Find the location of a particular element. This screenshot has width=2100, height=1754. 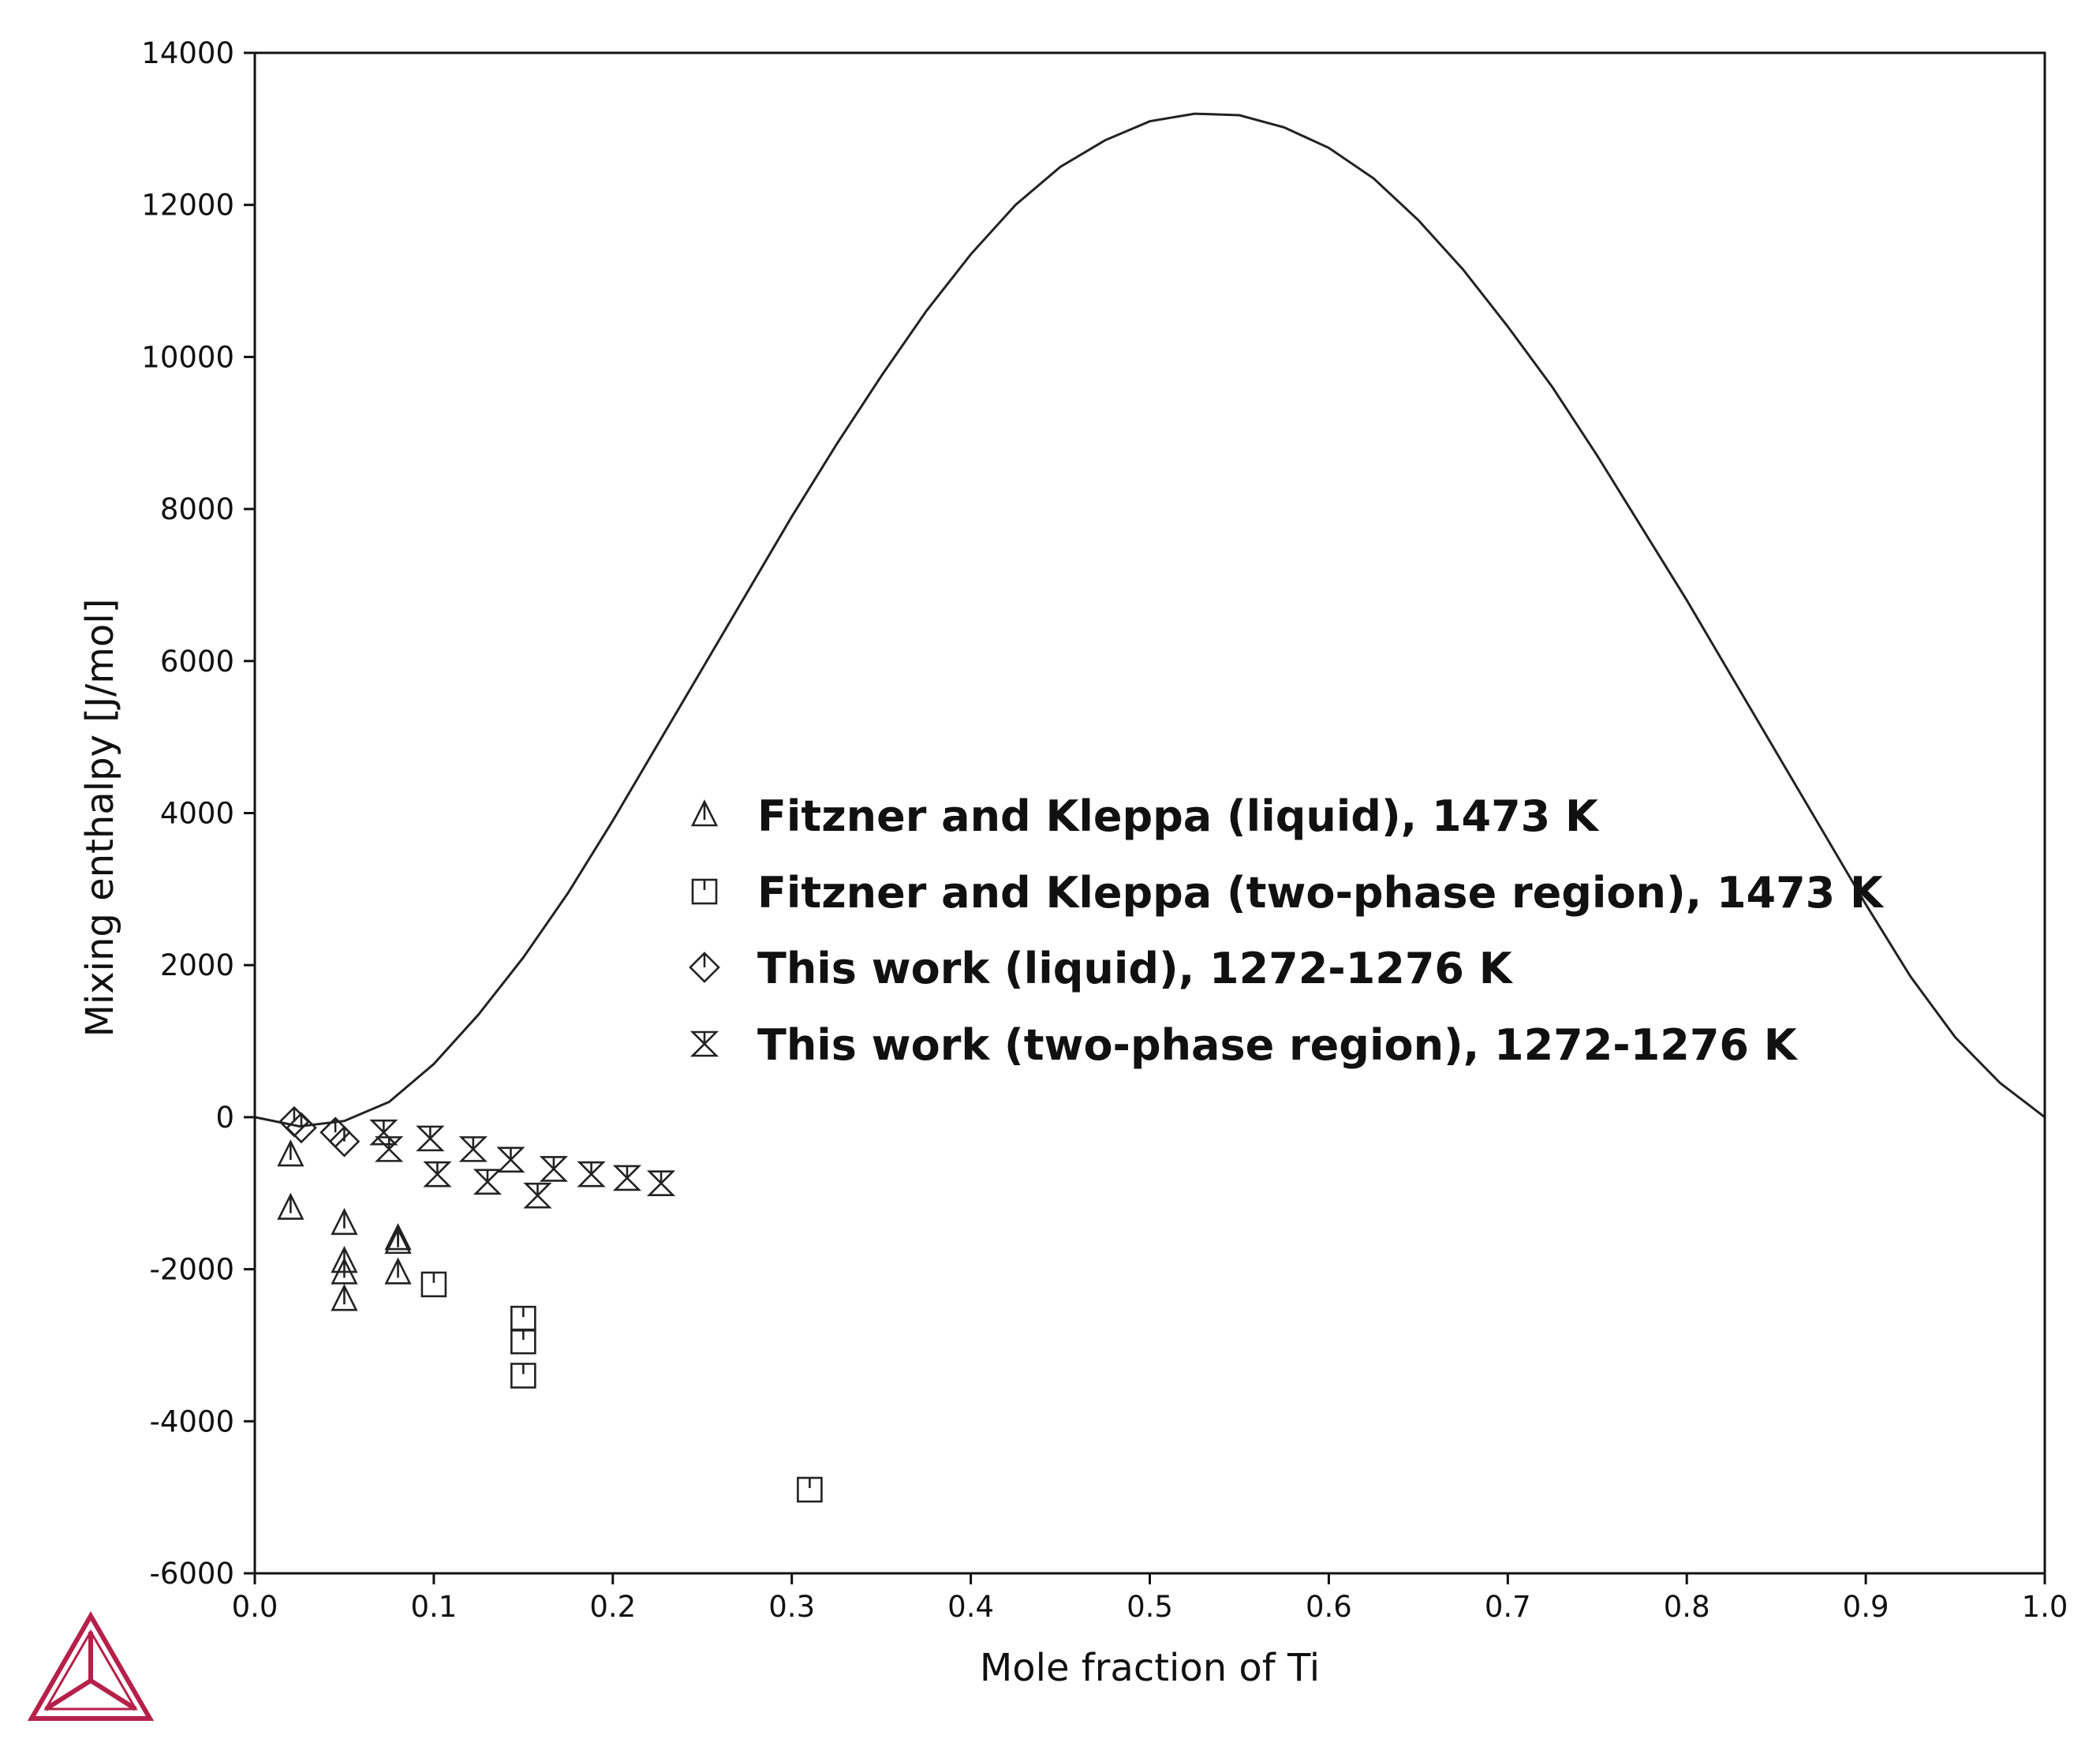

y-tick-label: 8000 is located at coordinates (197, 509).